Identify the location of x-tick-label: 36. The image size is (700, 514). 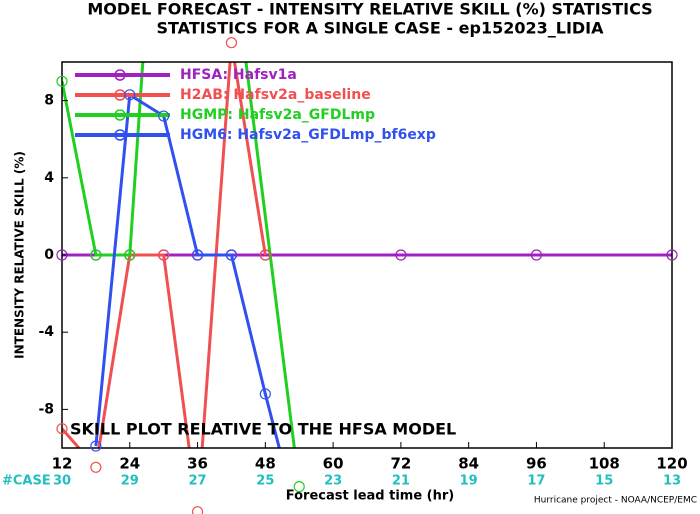
(197, 464).